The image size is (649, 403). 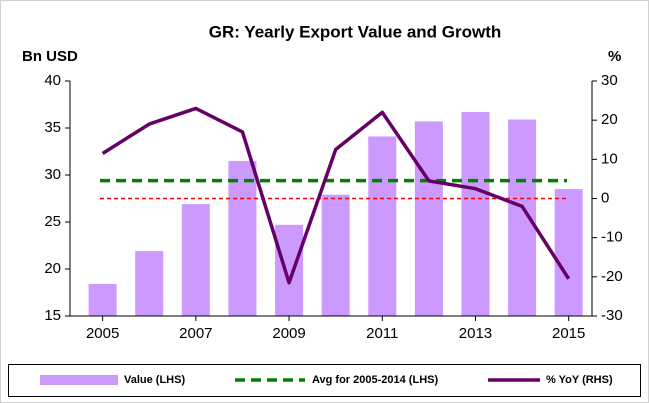 What do you see at coordinates (612, 276) in the screenshot?
I see `y2-tick-label: -20` at bounding box center [612, 276].